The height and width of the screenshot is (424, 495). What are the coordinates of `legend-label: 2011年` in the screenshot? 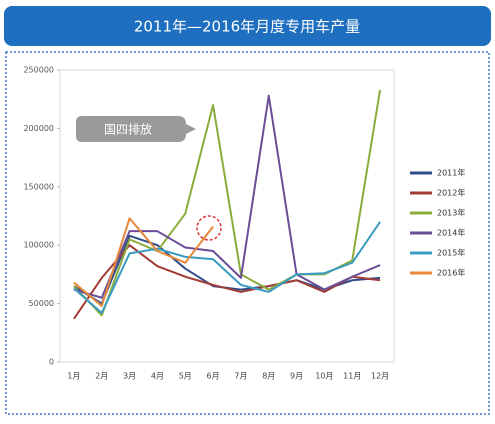 It's located at (451, 173).